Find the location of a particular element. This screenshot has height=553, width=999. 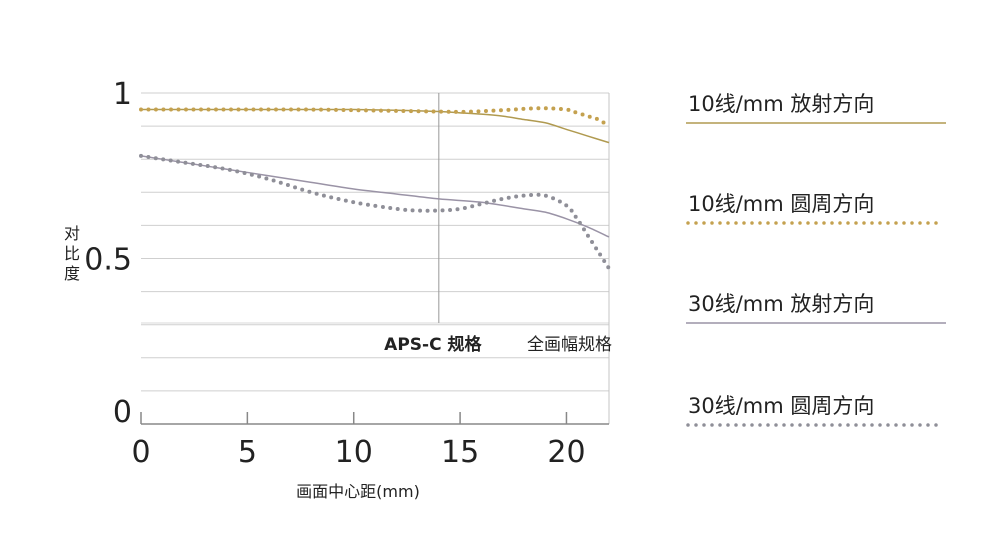

legend-label: 10线/mm 圆周方向 is located at coordinates (781, 204).